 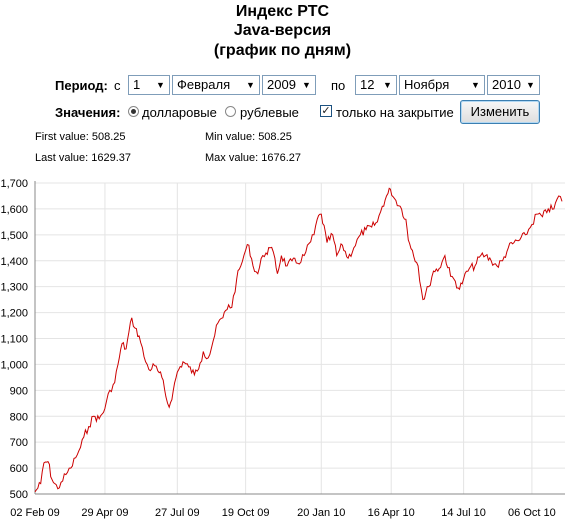 I want to click on x-tick-label: 14 Jul 10, so click(x=463, y=513).